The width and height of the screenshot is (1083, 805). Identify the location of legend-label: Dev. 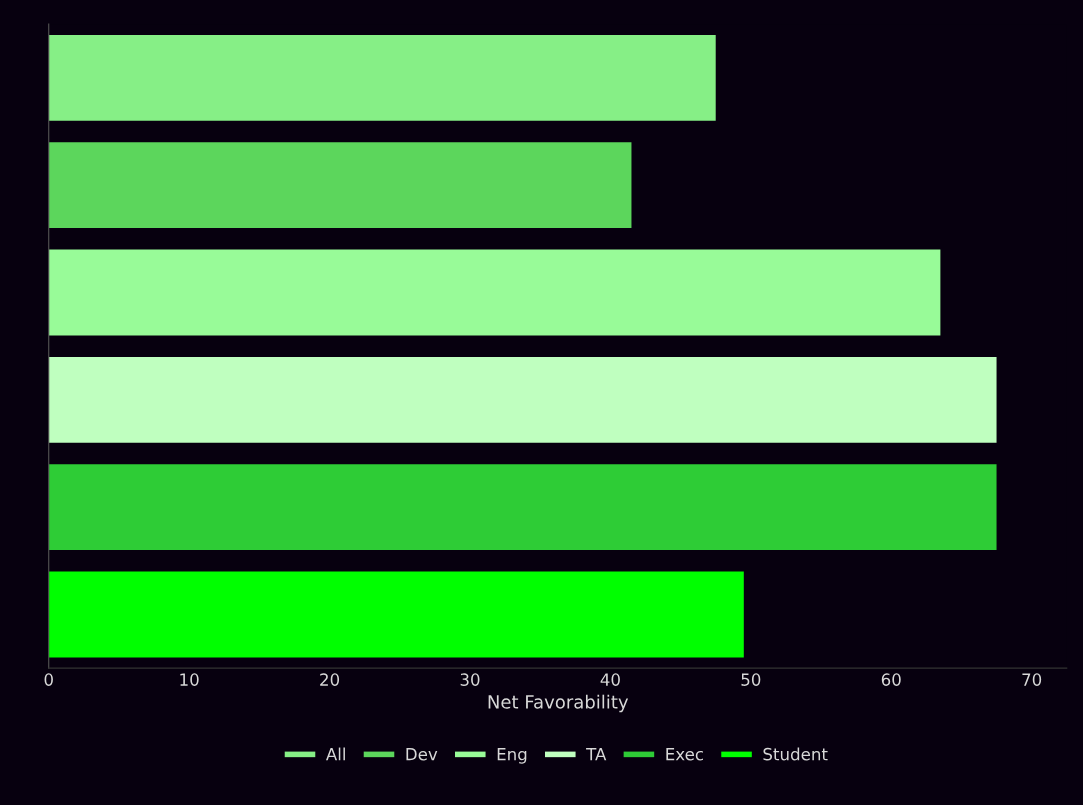
(422, 754).